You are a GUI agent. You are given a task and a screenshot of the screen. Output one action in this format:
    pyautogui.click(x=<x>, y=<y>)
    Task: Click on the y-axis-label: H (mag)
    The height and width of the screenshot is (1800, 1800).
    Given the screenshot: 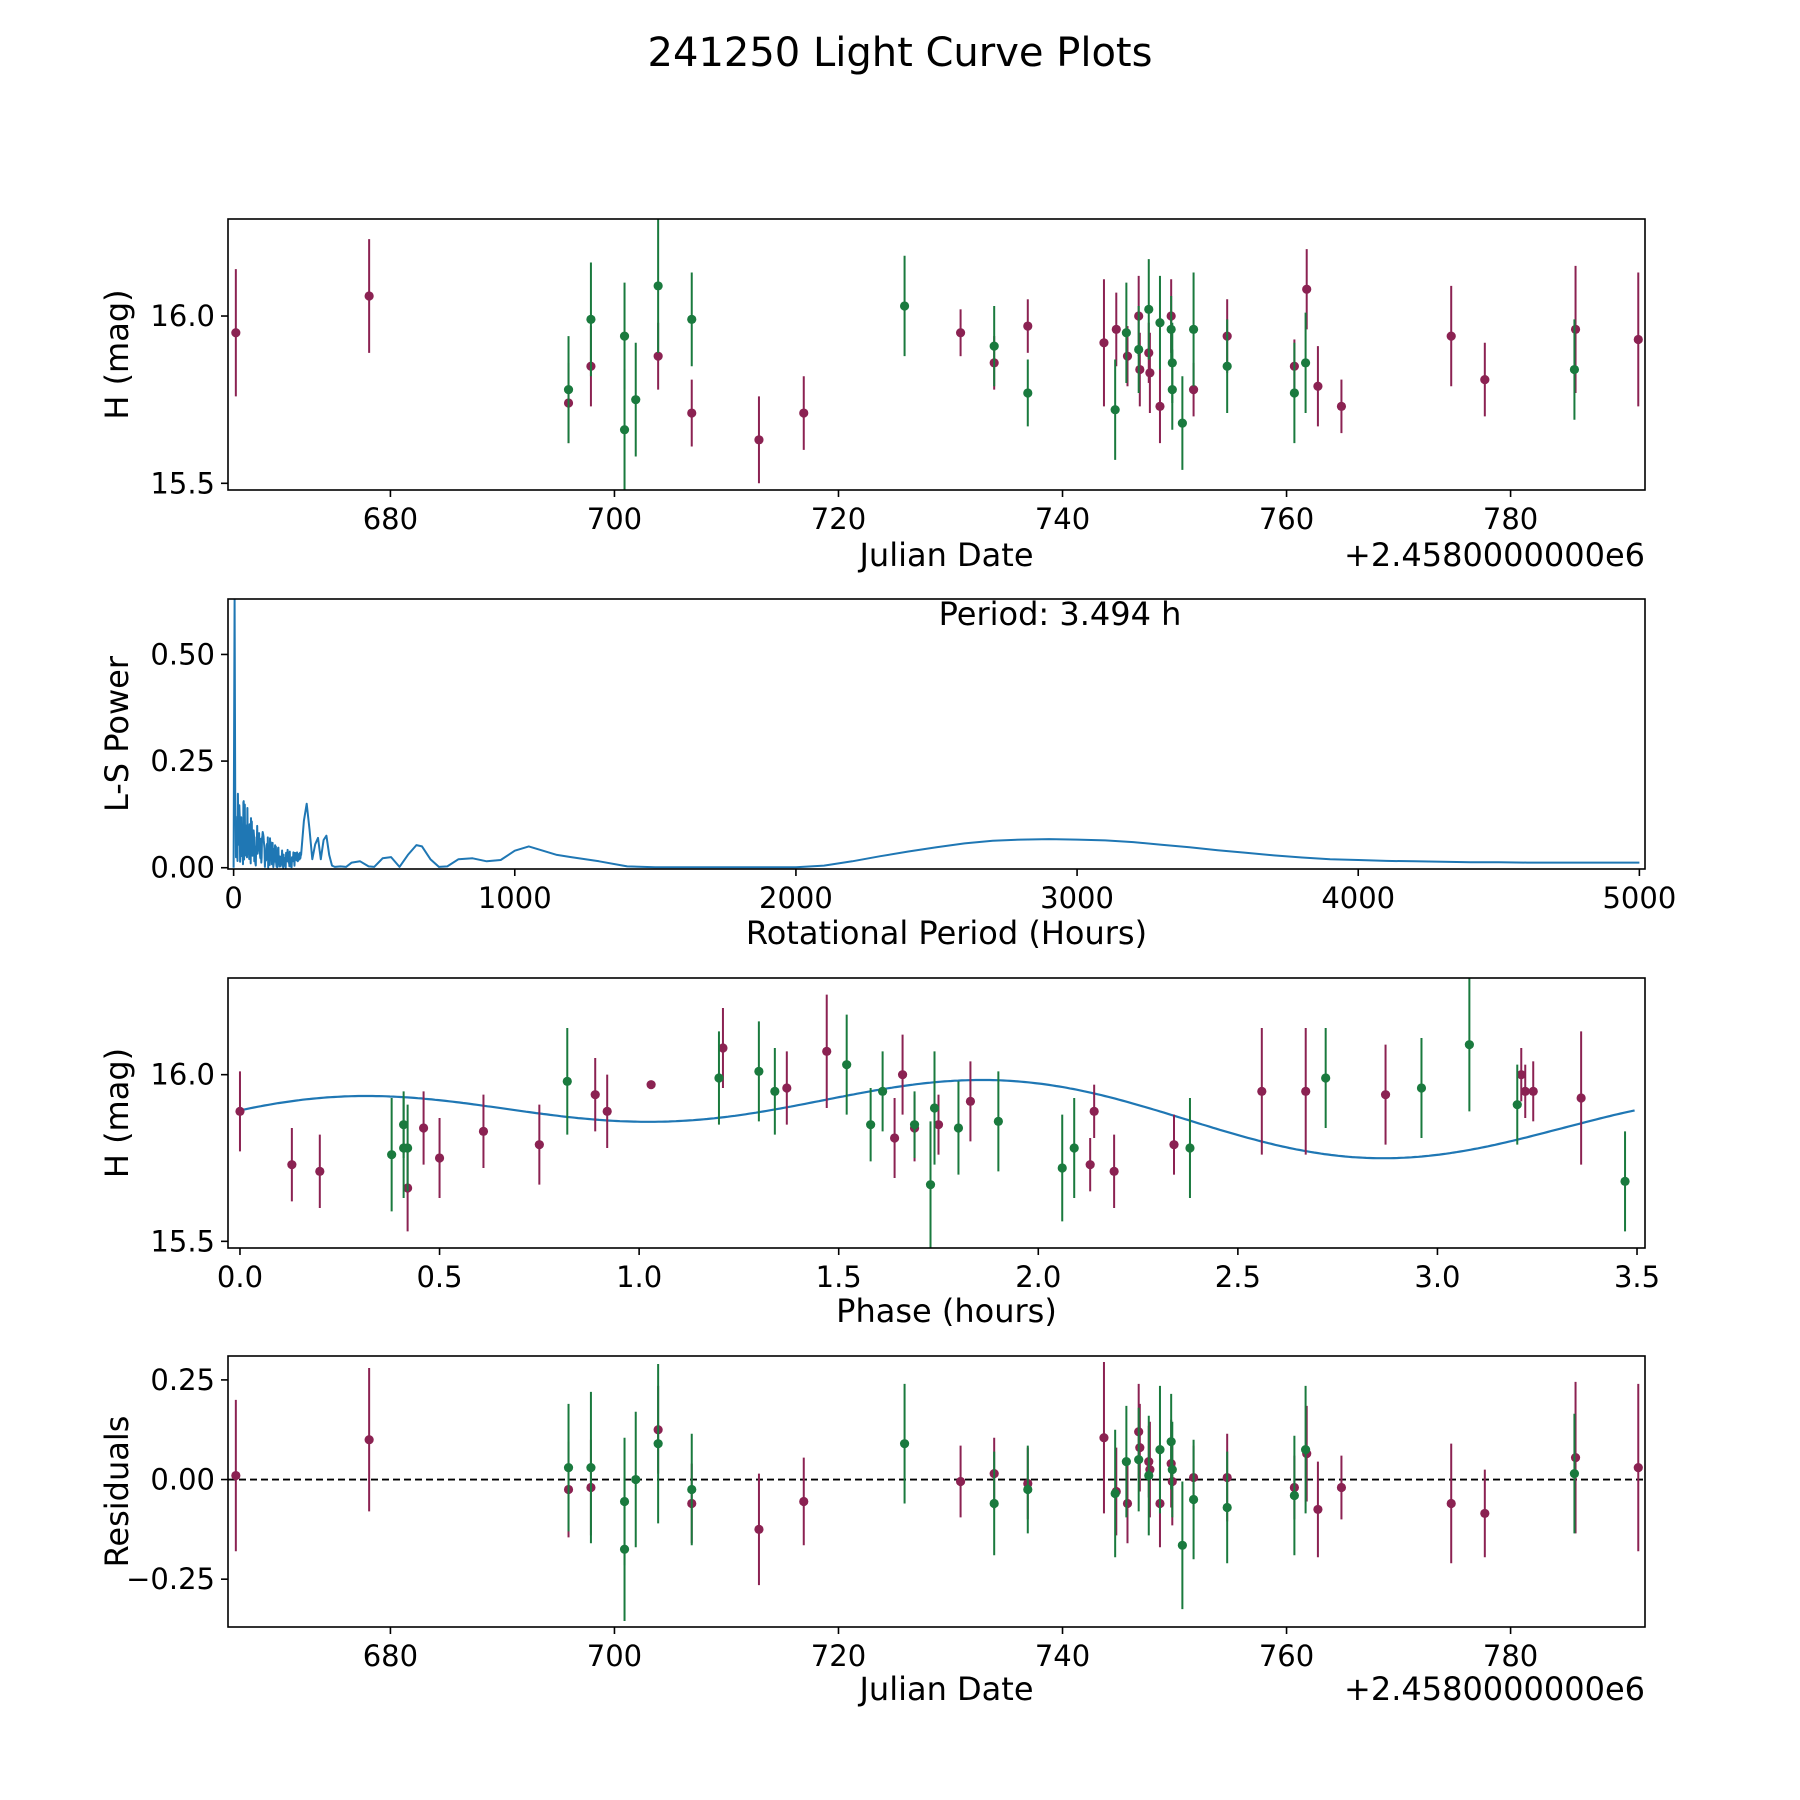 What is the action you would take?
    pyautogui.click(x=117, y=1113)
    